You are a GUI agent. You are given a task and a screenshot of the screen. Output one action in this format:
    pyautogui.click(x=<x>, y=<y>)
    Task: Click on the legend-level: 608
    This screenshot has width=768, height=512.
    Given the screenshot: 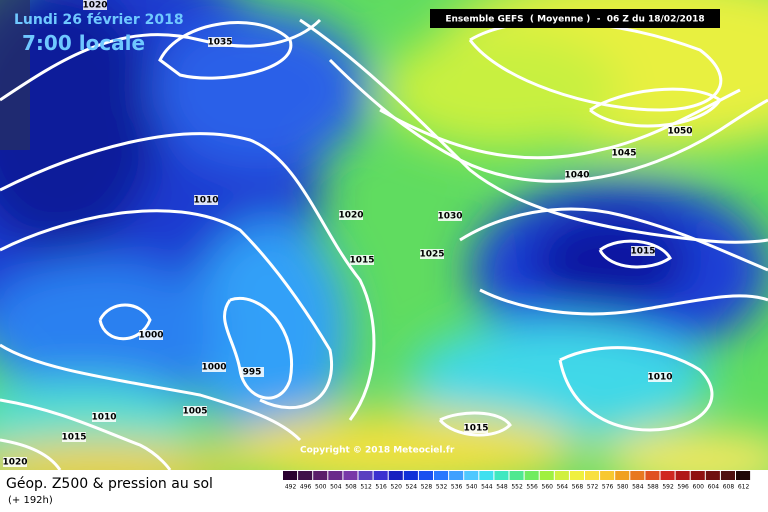 What is the action you would take?
    pyautogui.click(x=729, y=487)
    